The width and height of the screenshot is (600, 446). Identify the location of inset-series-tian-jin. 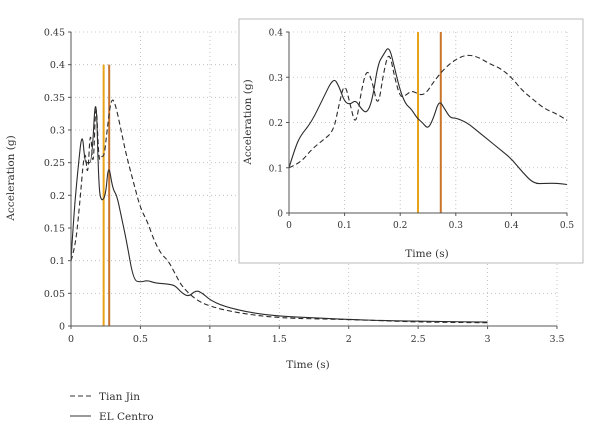
(428, 111).